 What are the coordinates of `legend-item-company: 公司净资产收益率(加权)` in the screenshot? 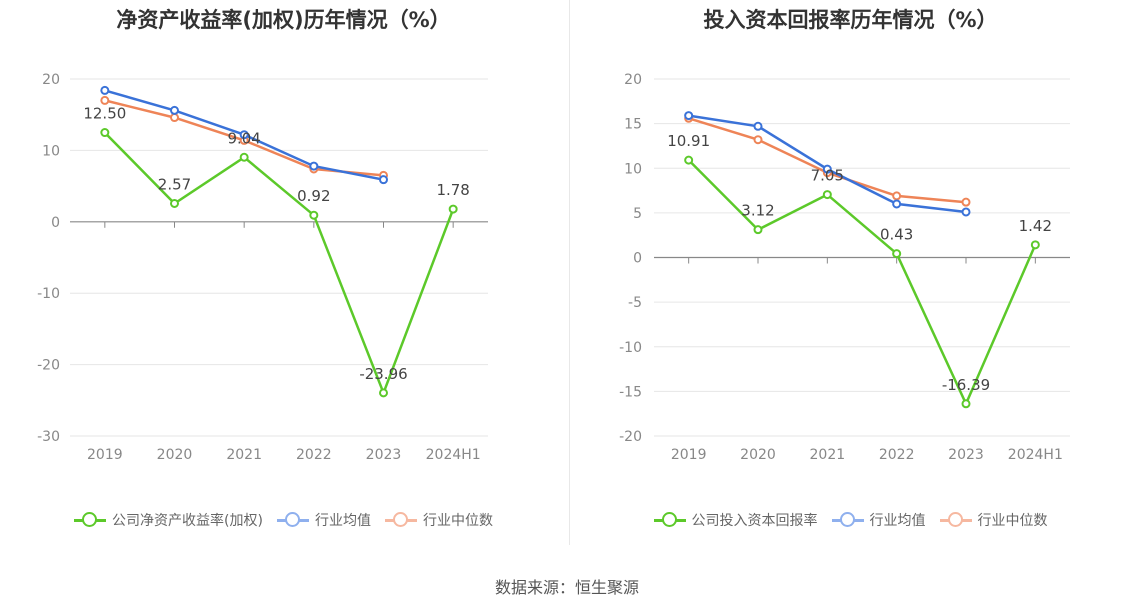 It's located at (168, 520).